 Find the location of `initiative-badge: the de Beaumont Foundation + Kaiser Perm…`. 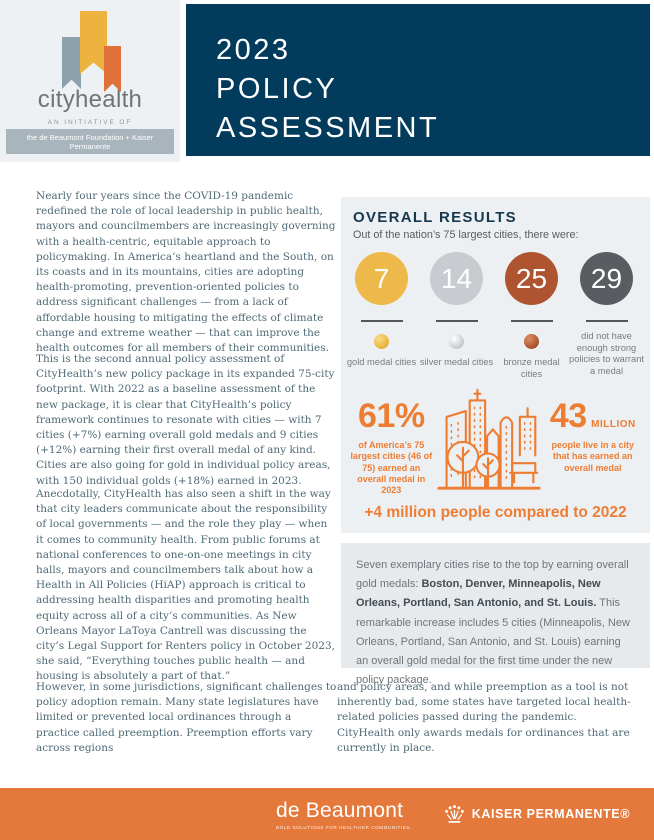

initiative-badge: the de Beaumont Foundation + Kaiser Perm… is located at coordinates (90, 141).